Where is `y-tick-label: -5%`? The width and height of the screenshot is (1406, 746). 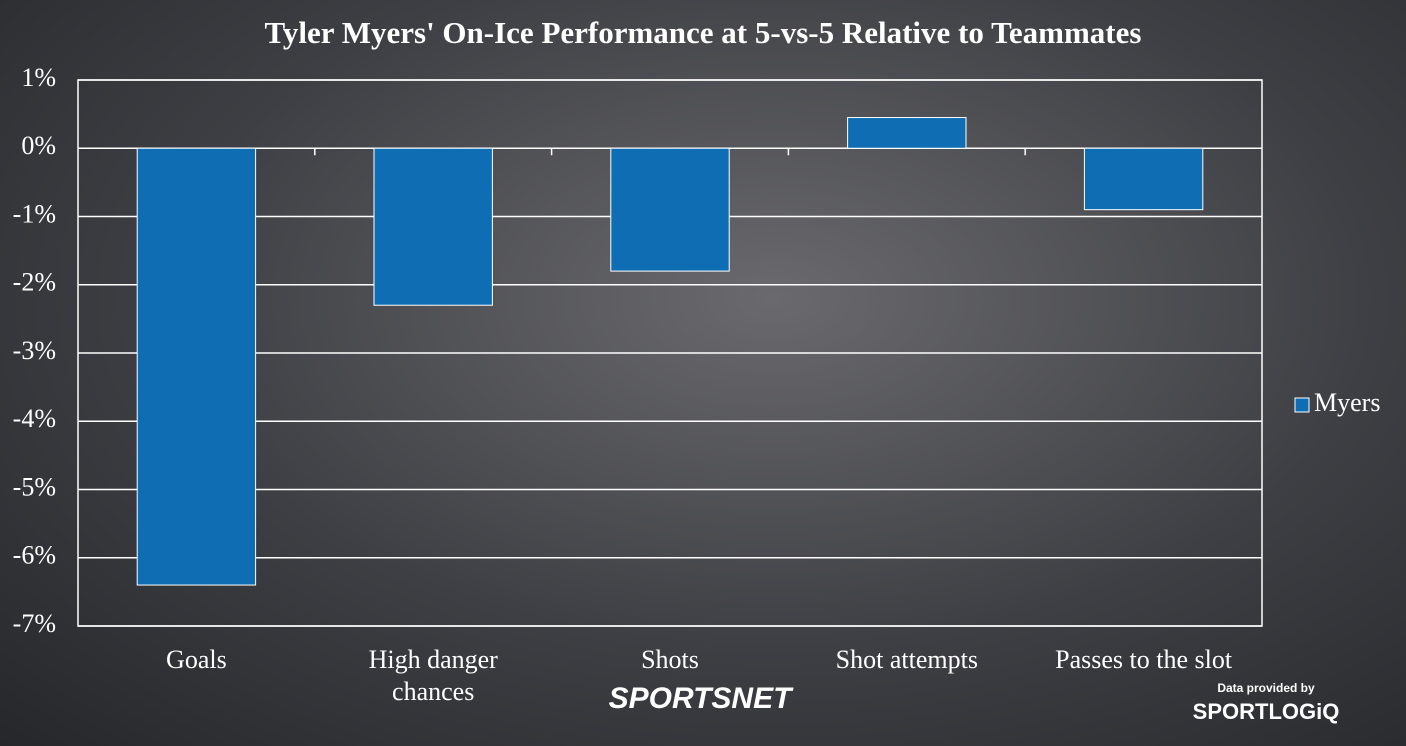
y-tick-label: -5% is located at coordinates (34, 486).